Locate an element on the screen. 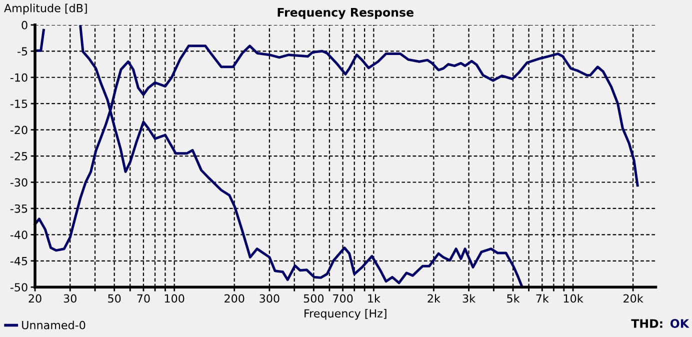 Image resolution: width=692 pixels, height=337 pixels. x-tick-label: 700 is located at coordinates (343, 298).